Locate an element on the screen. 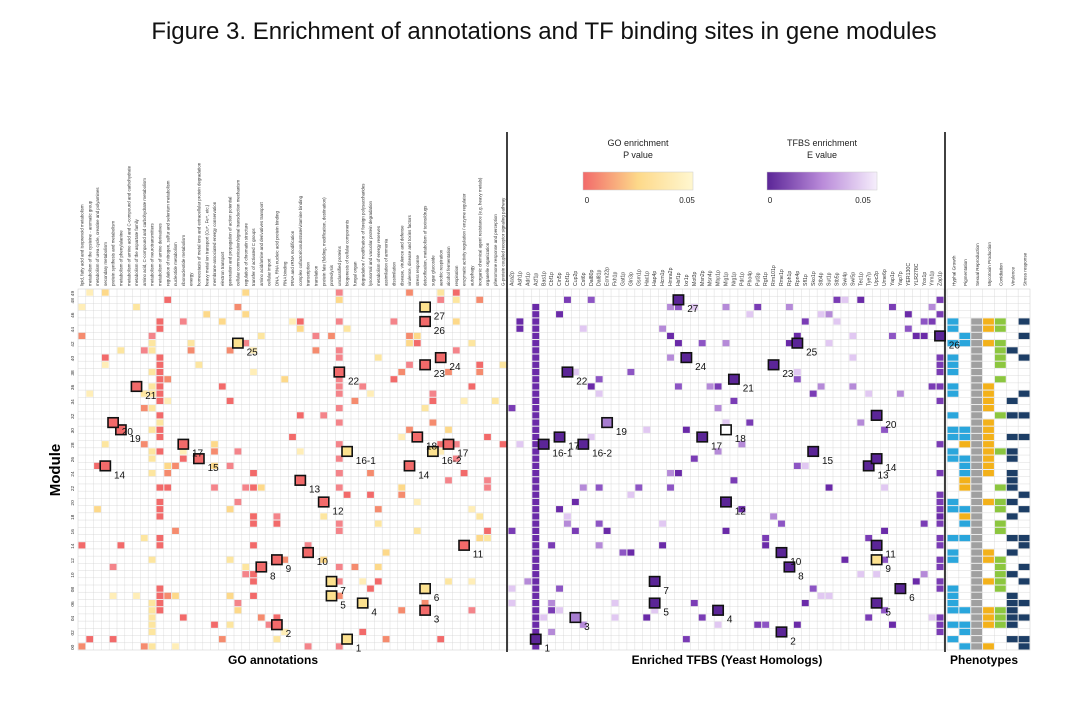 Image resolution: width=1088 pixels, height=719 pixels. go-annotations-label: GO annotations is located at coordinates (273, 660).